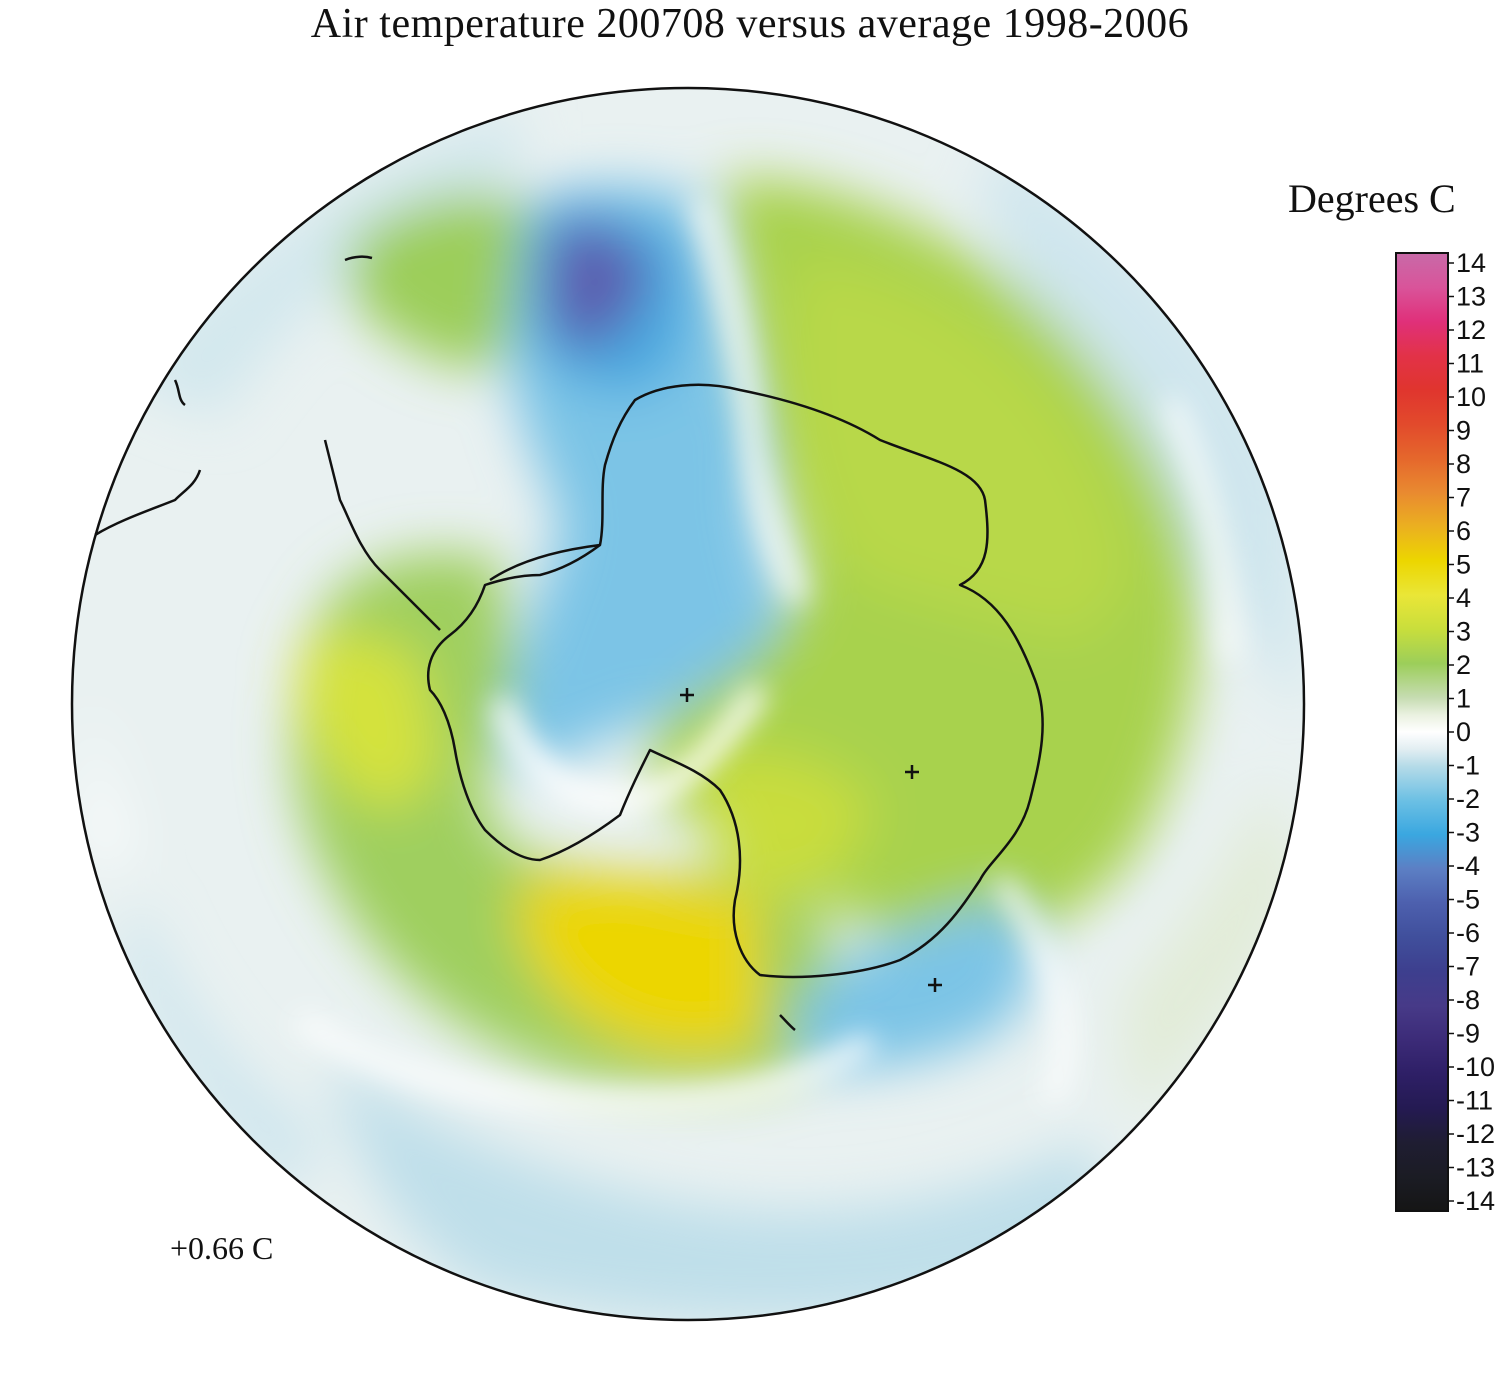  What do you see at coordinates (1475, 1168) in the screenshot?
I see `legend-tick-label: -13` at bounding box center [1475, 1168].